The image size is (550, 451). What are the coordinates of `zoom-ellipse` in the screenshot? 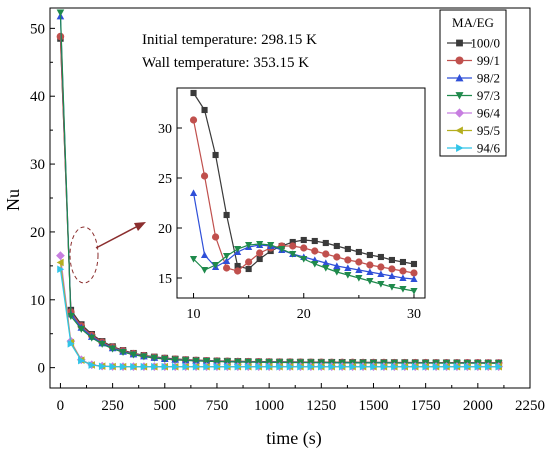 It's located at (84, 255).